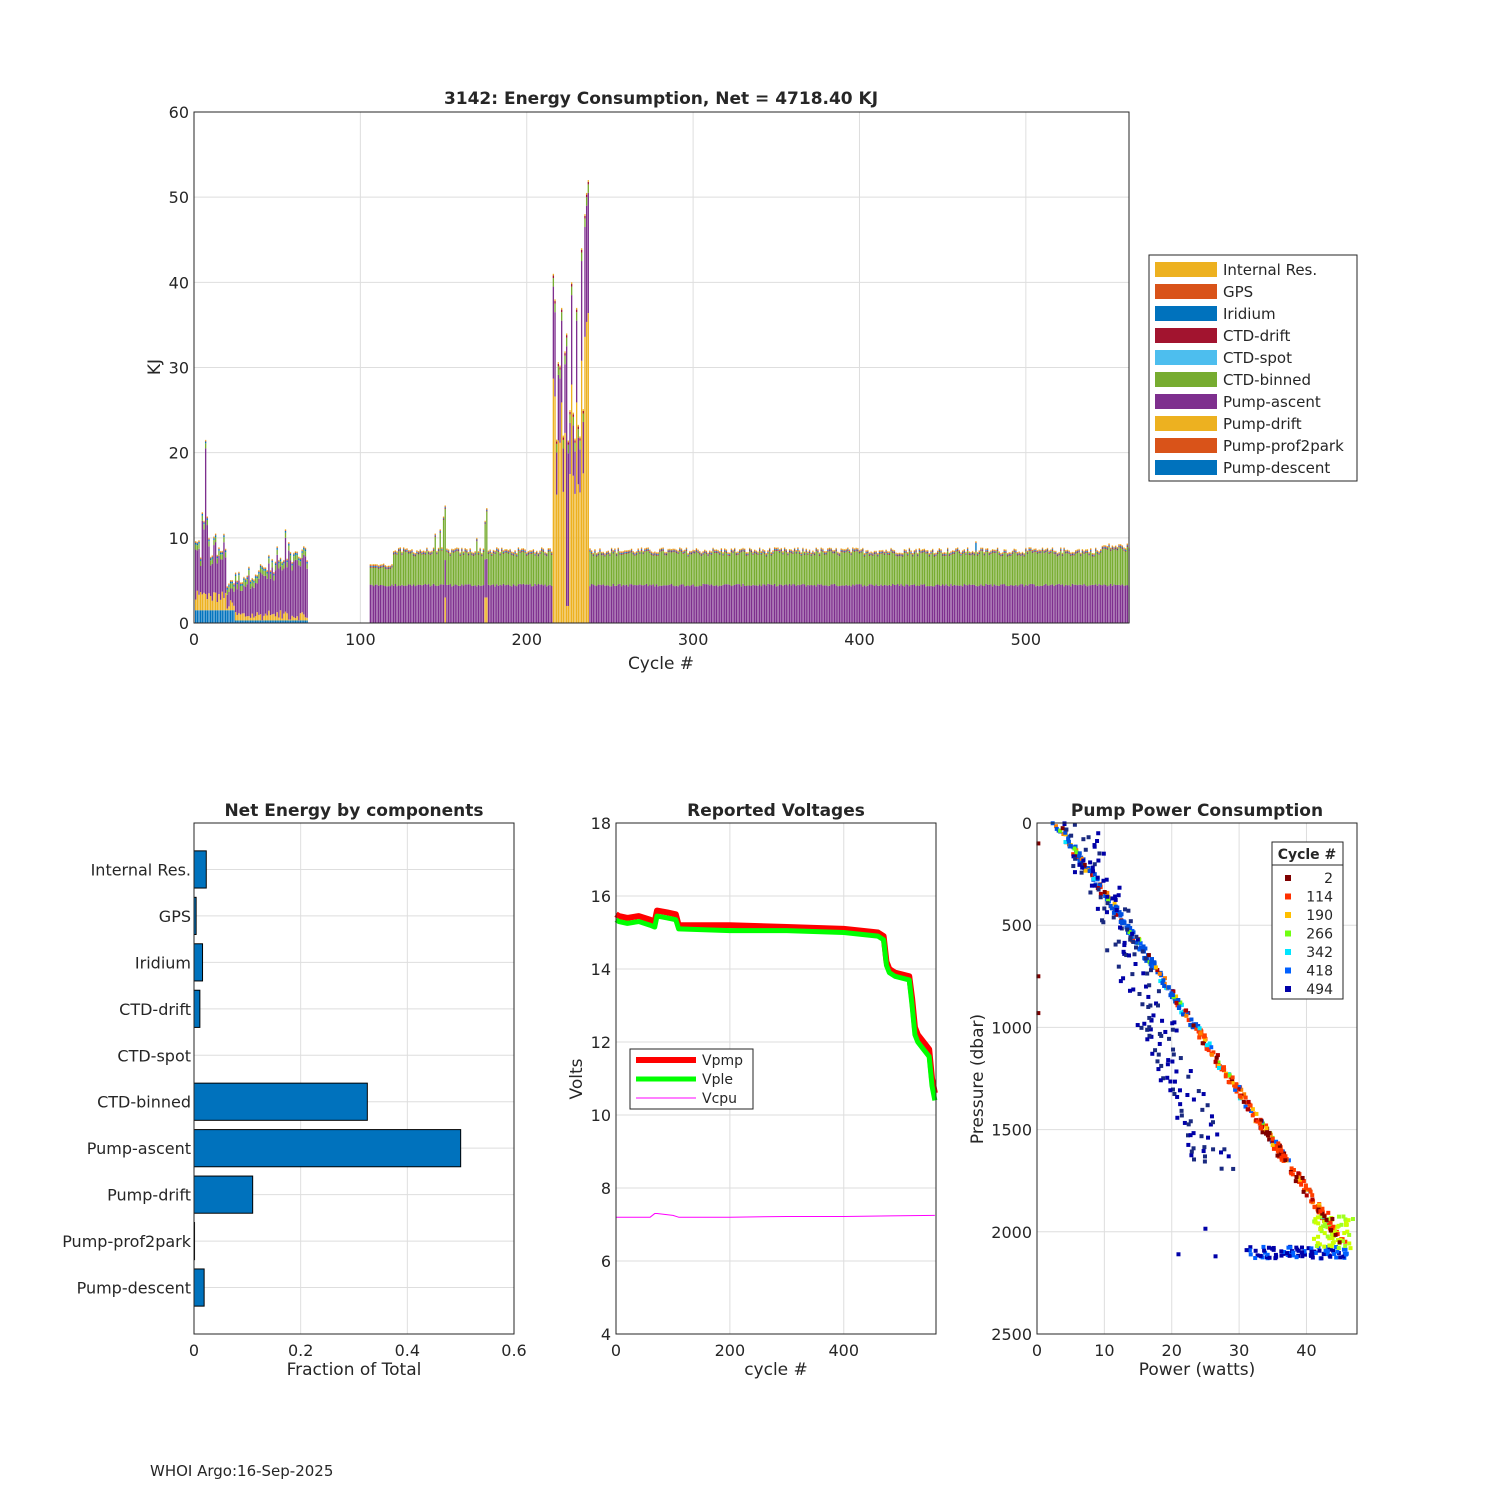 Image resolution: width=1500 pixels, height=1504 pixels. I want to click on energy-legend-label: Pump-drift, so click(1262, 424).